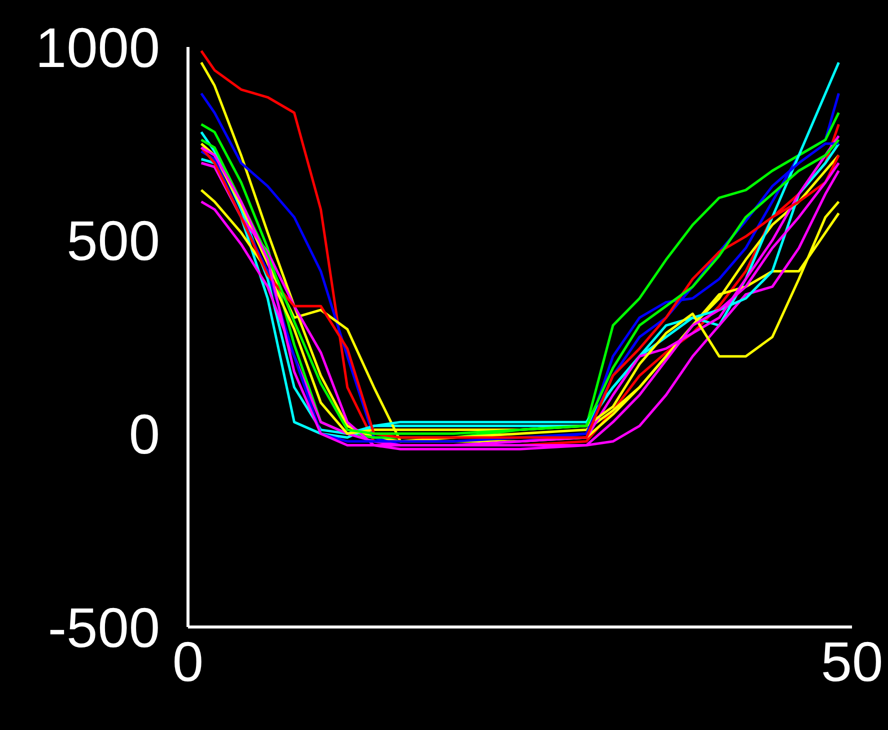 This screenshot has width=888, height=730. I want to click on y-tick-label: 0, so click(144, 434).